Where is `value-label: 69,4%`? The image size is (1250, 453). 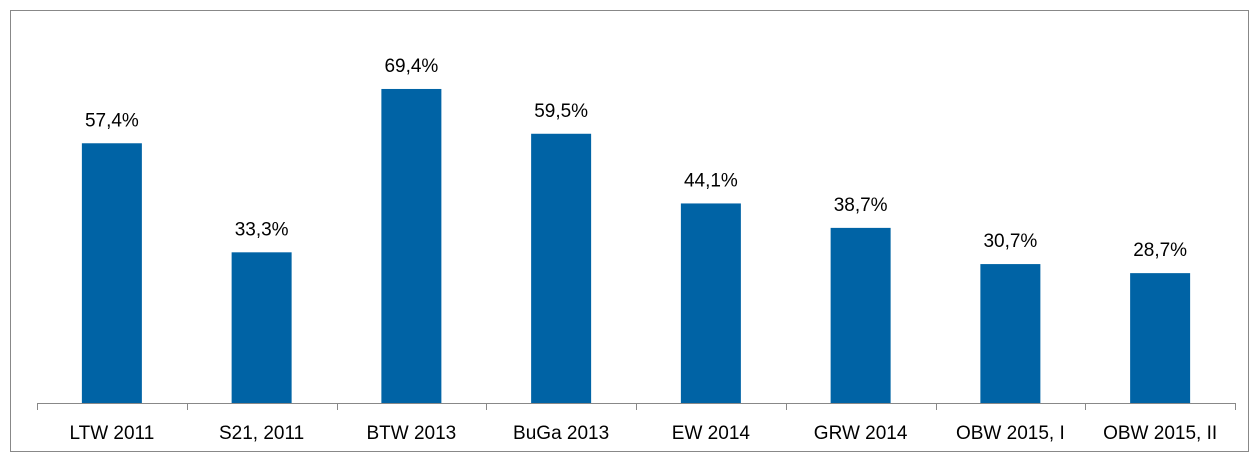
value-label: 69,4% is located at coordinates (411, 66).